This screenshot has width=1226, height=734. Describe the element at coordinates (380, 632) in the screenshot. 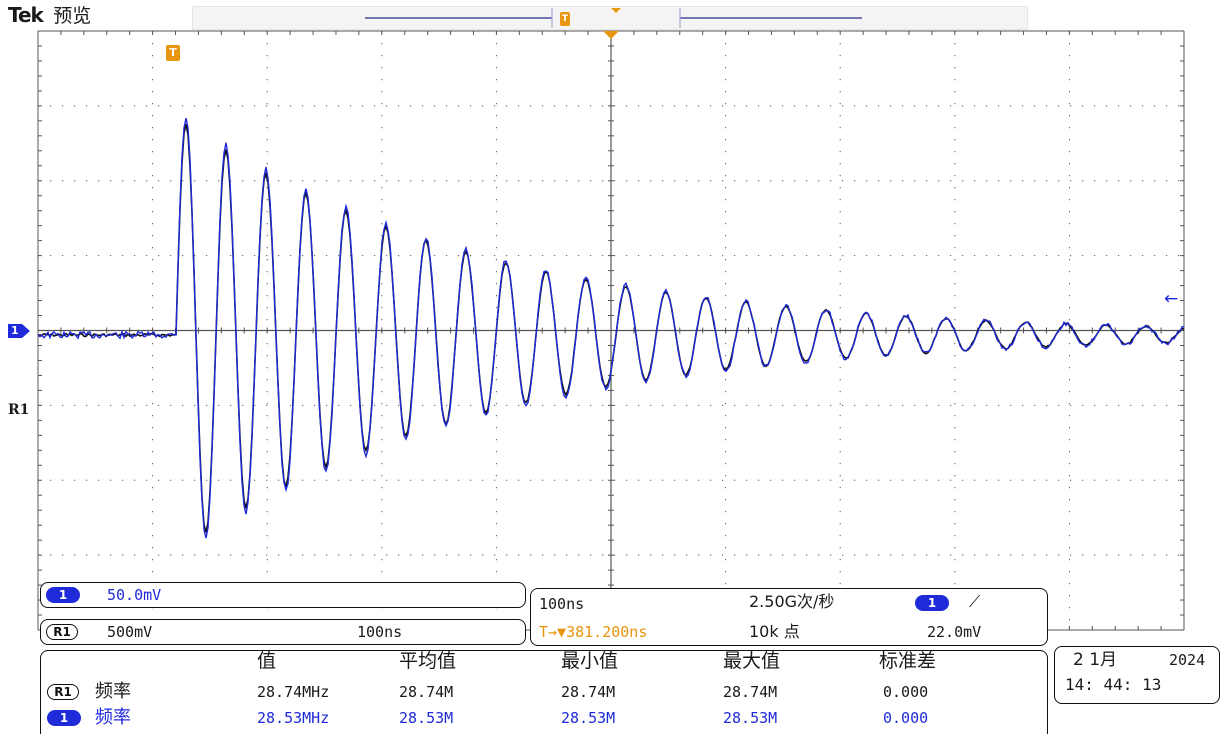

I see `ref1-time-per-div: 100ns` at that location.